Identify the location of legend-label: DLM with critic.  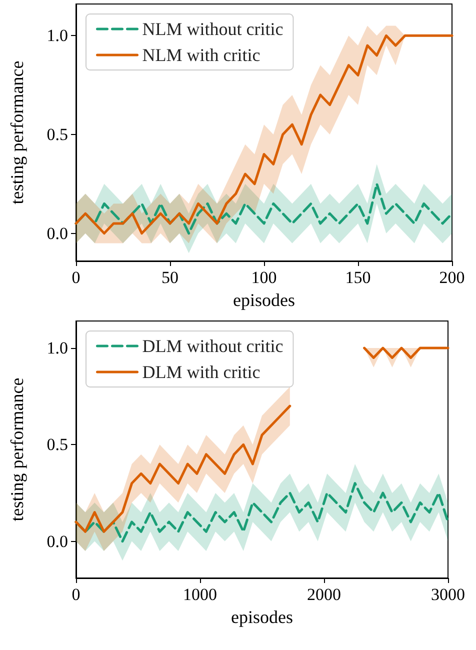
(201, 372).